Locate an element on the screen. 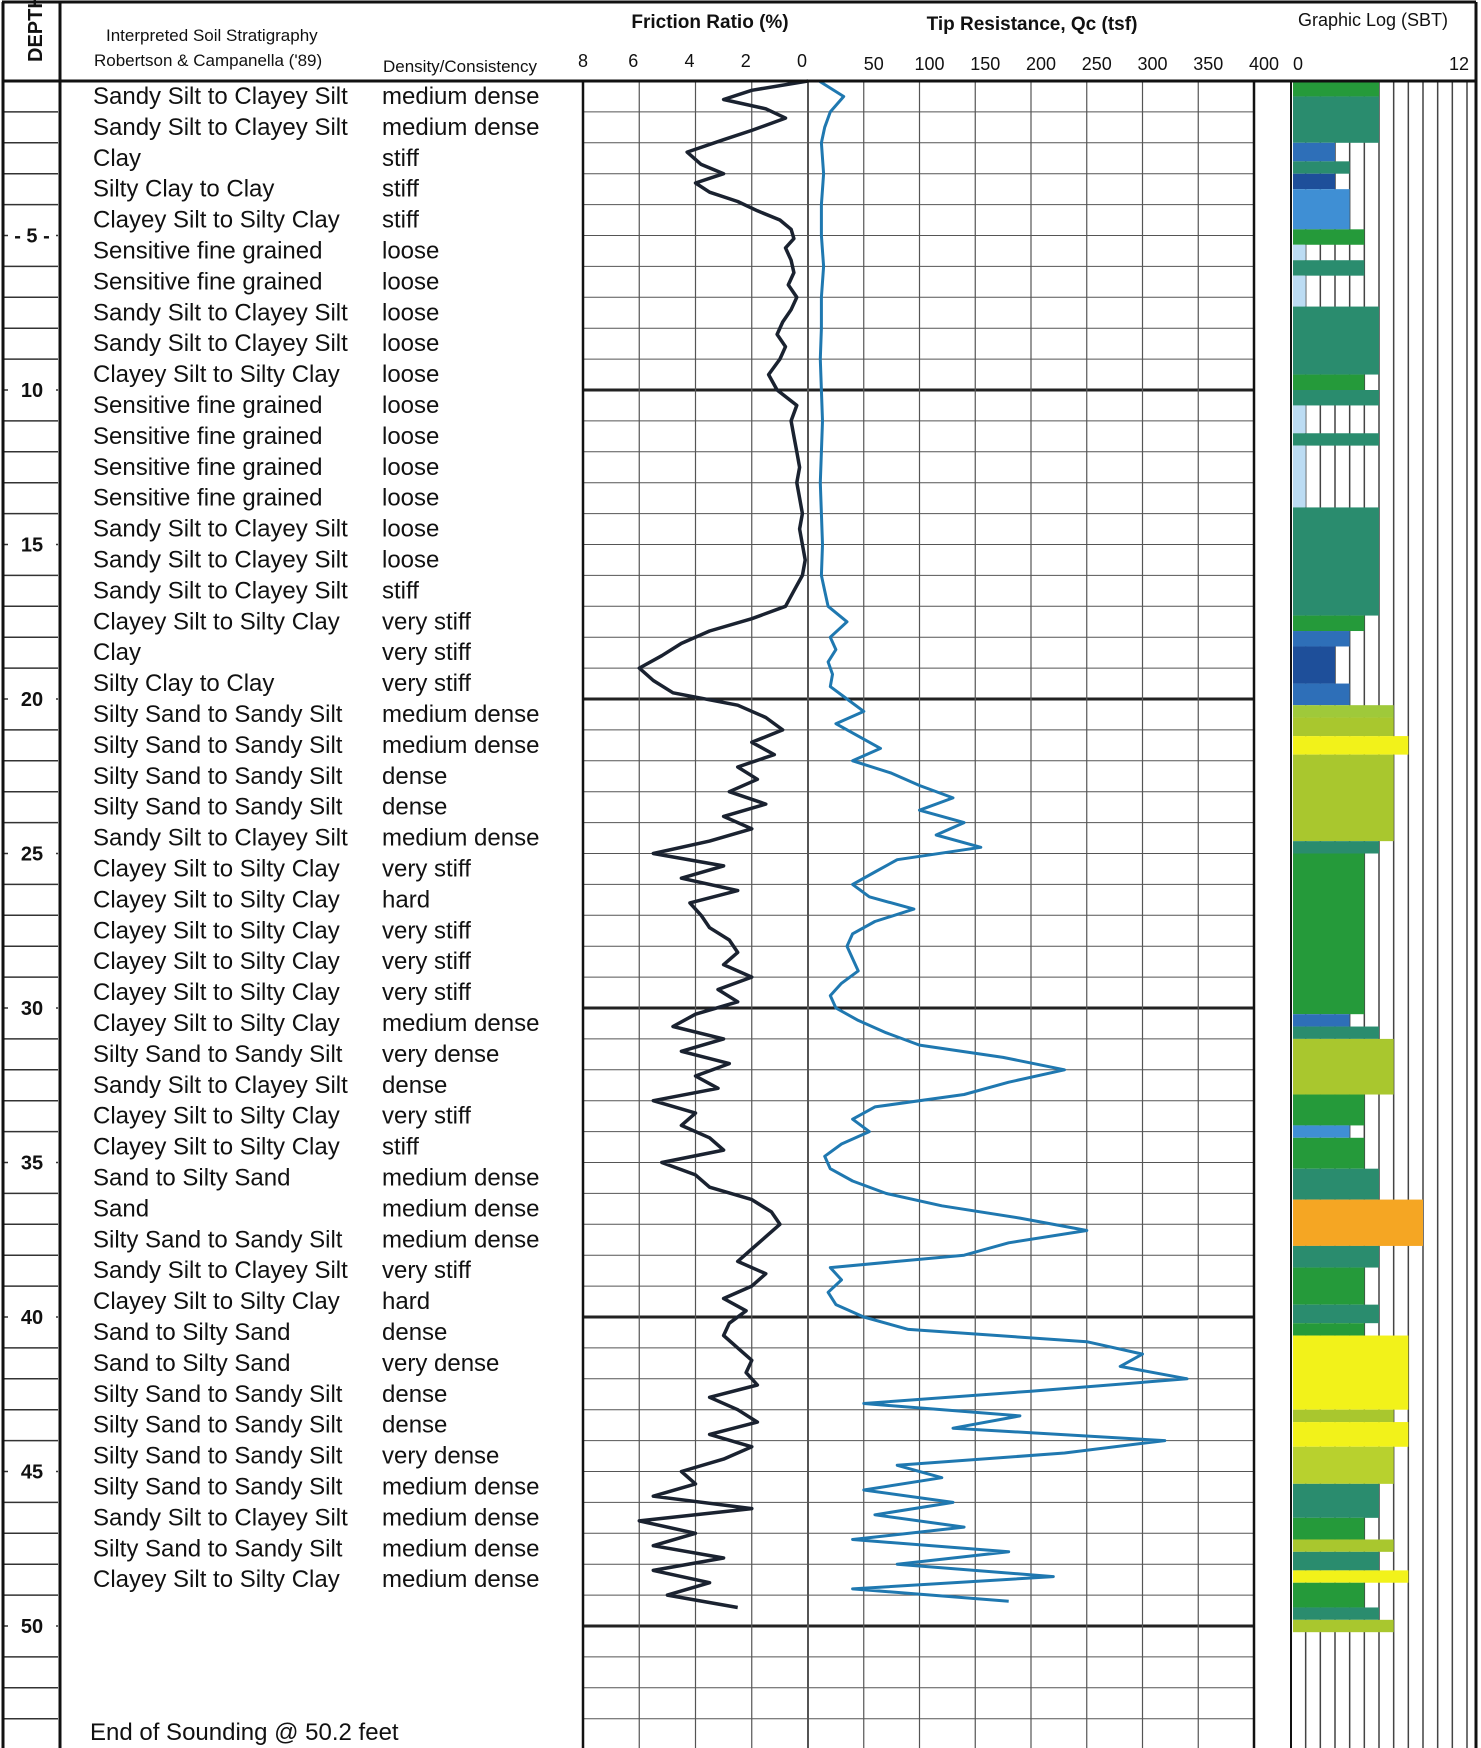  stratigraphy-header-line2: Robertson & Campanella ('89) is located at coordinates (208, 60).